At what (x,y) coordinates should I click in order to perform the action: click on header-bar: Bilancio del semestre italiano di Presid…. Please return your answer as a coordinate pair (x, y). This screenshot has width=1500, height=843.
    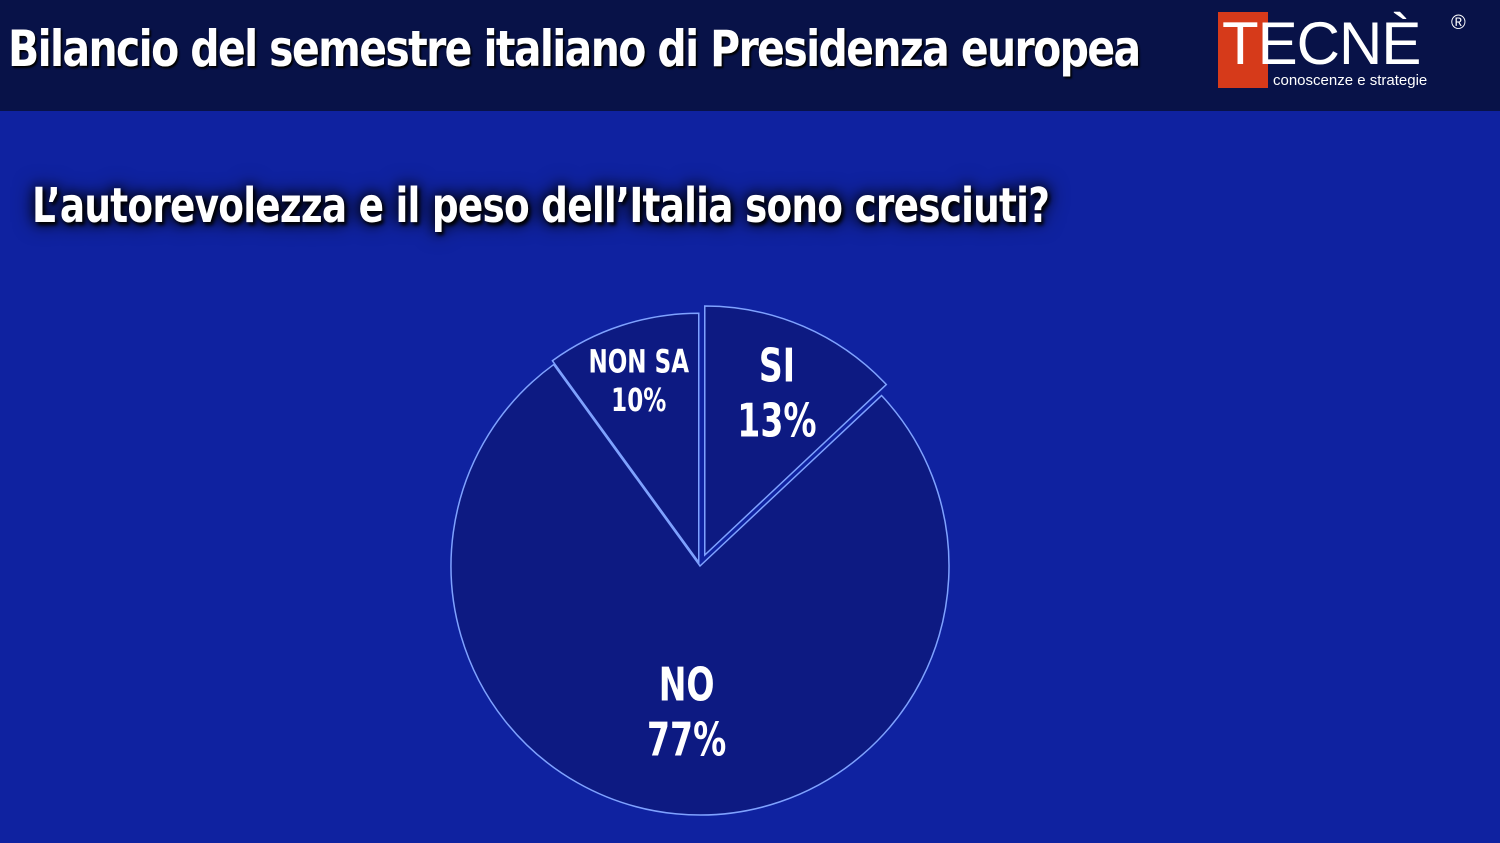
    Looking at the image, I should click on (750, 55).